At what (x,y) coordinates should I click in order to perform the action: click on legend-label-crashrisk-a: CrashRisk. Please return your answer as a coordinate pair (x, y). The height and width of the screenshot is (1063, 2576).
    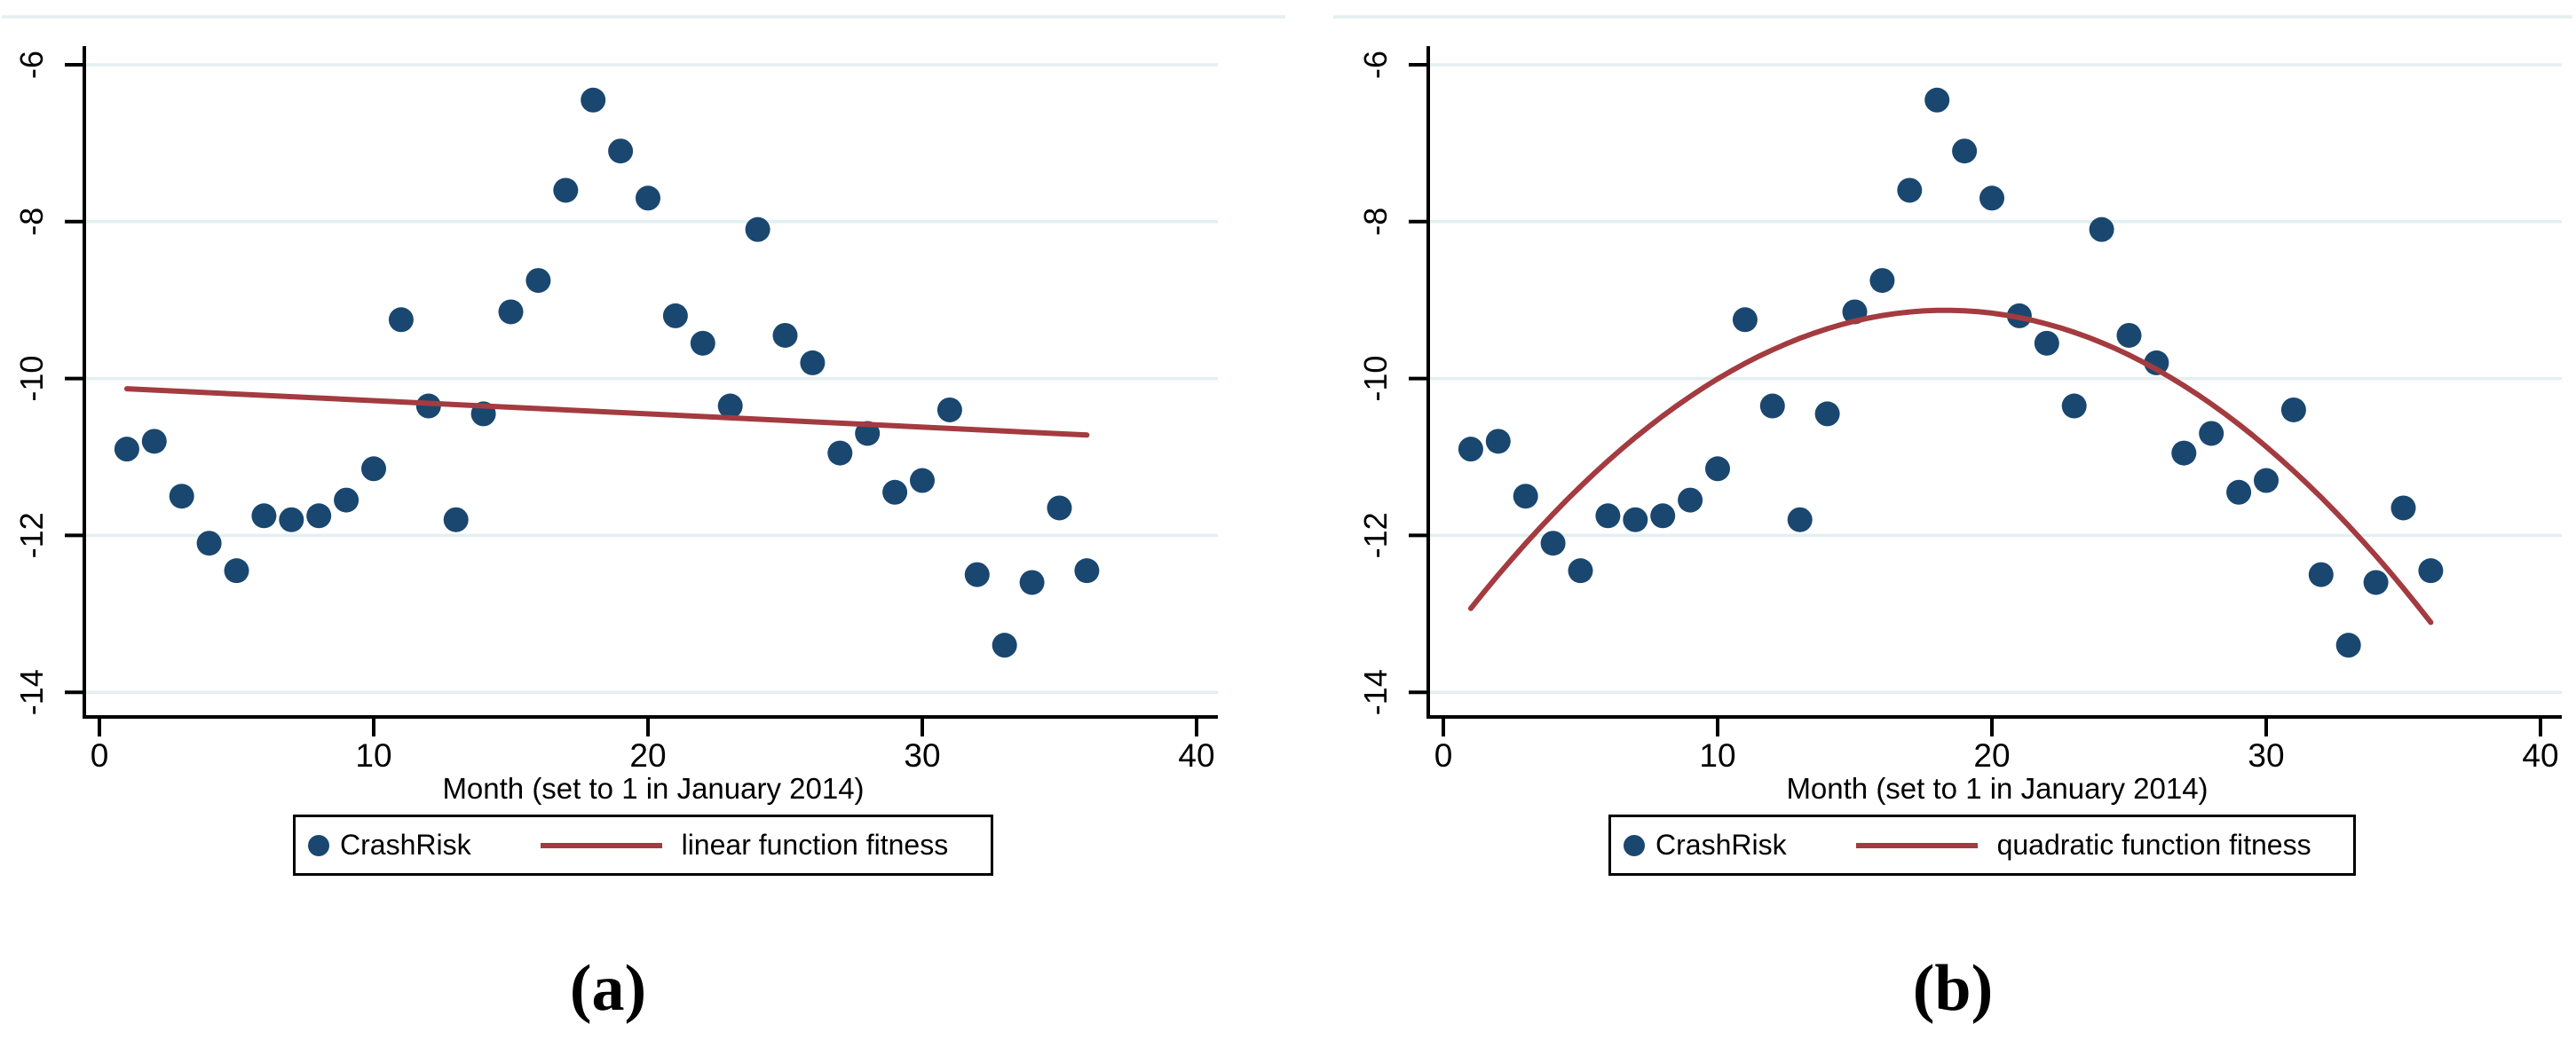
    Looking at the image, I should click on (405, 845).